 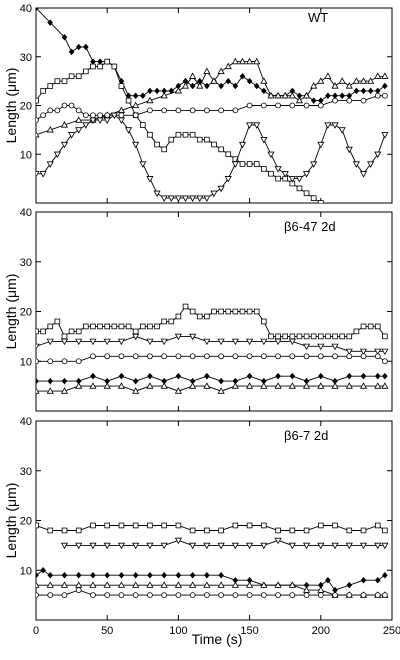 I want to click on series-star, so click(x=212, y=56).